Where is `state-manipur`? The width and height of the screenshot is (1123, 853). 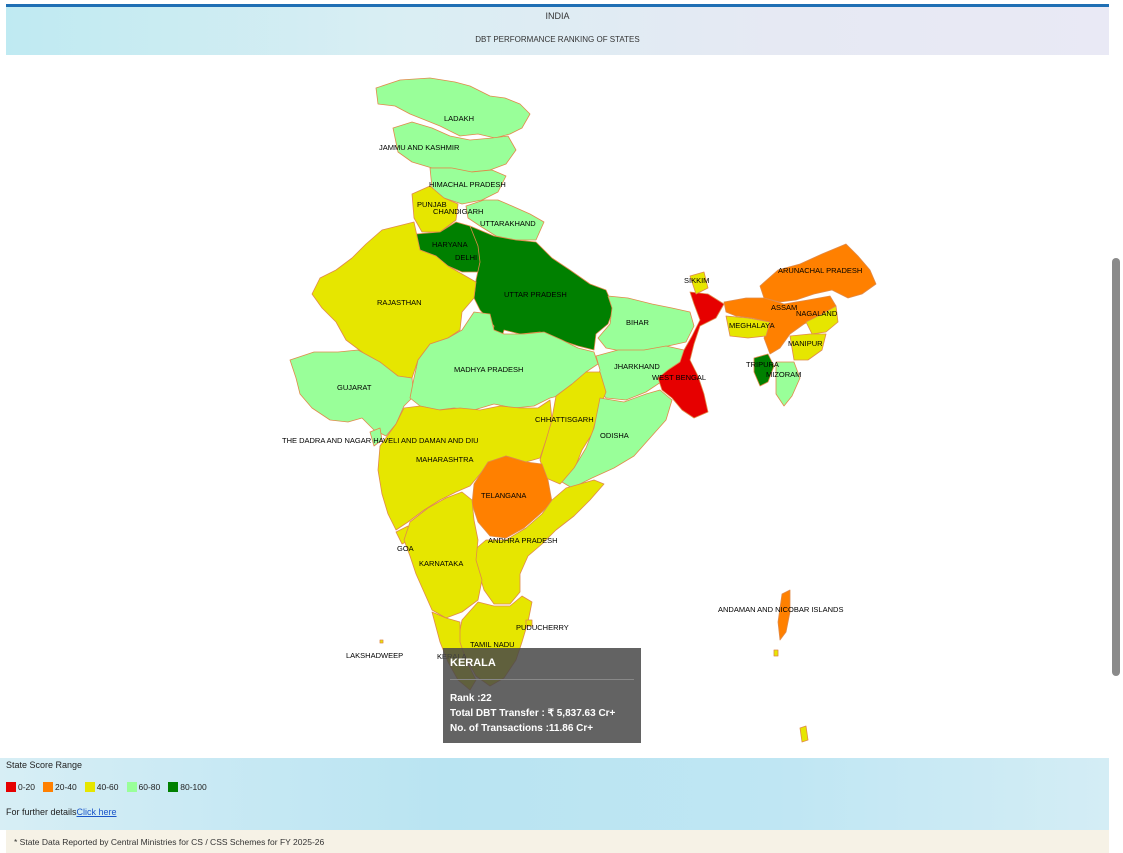 state-manipur is located at coordinates (808, 347).